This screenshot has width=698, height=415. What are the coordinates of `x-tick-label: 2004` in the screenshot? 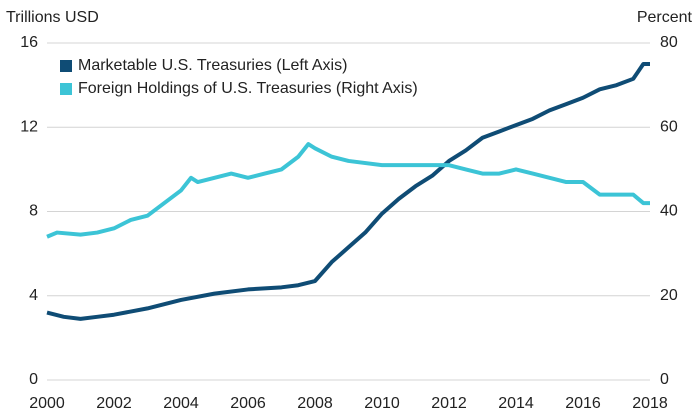 It's located at (181, 403).